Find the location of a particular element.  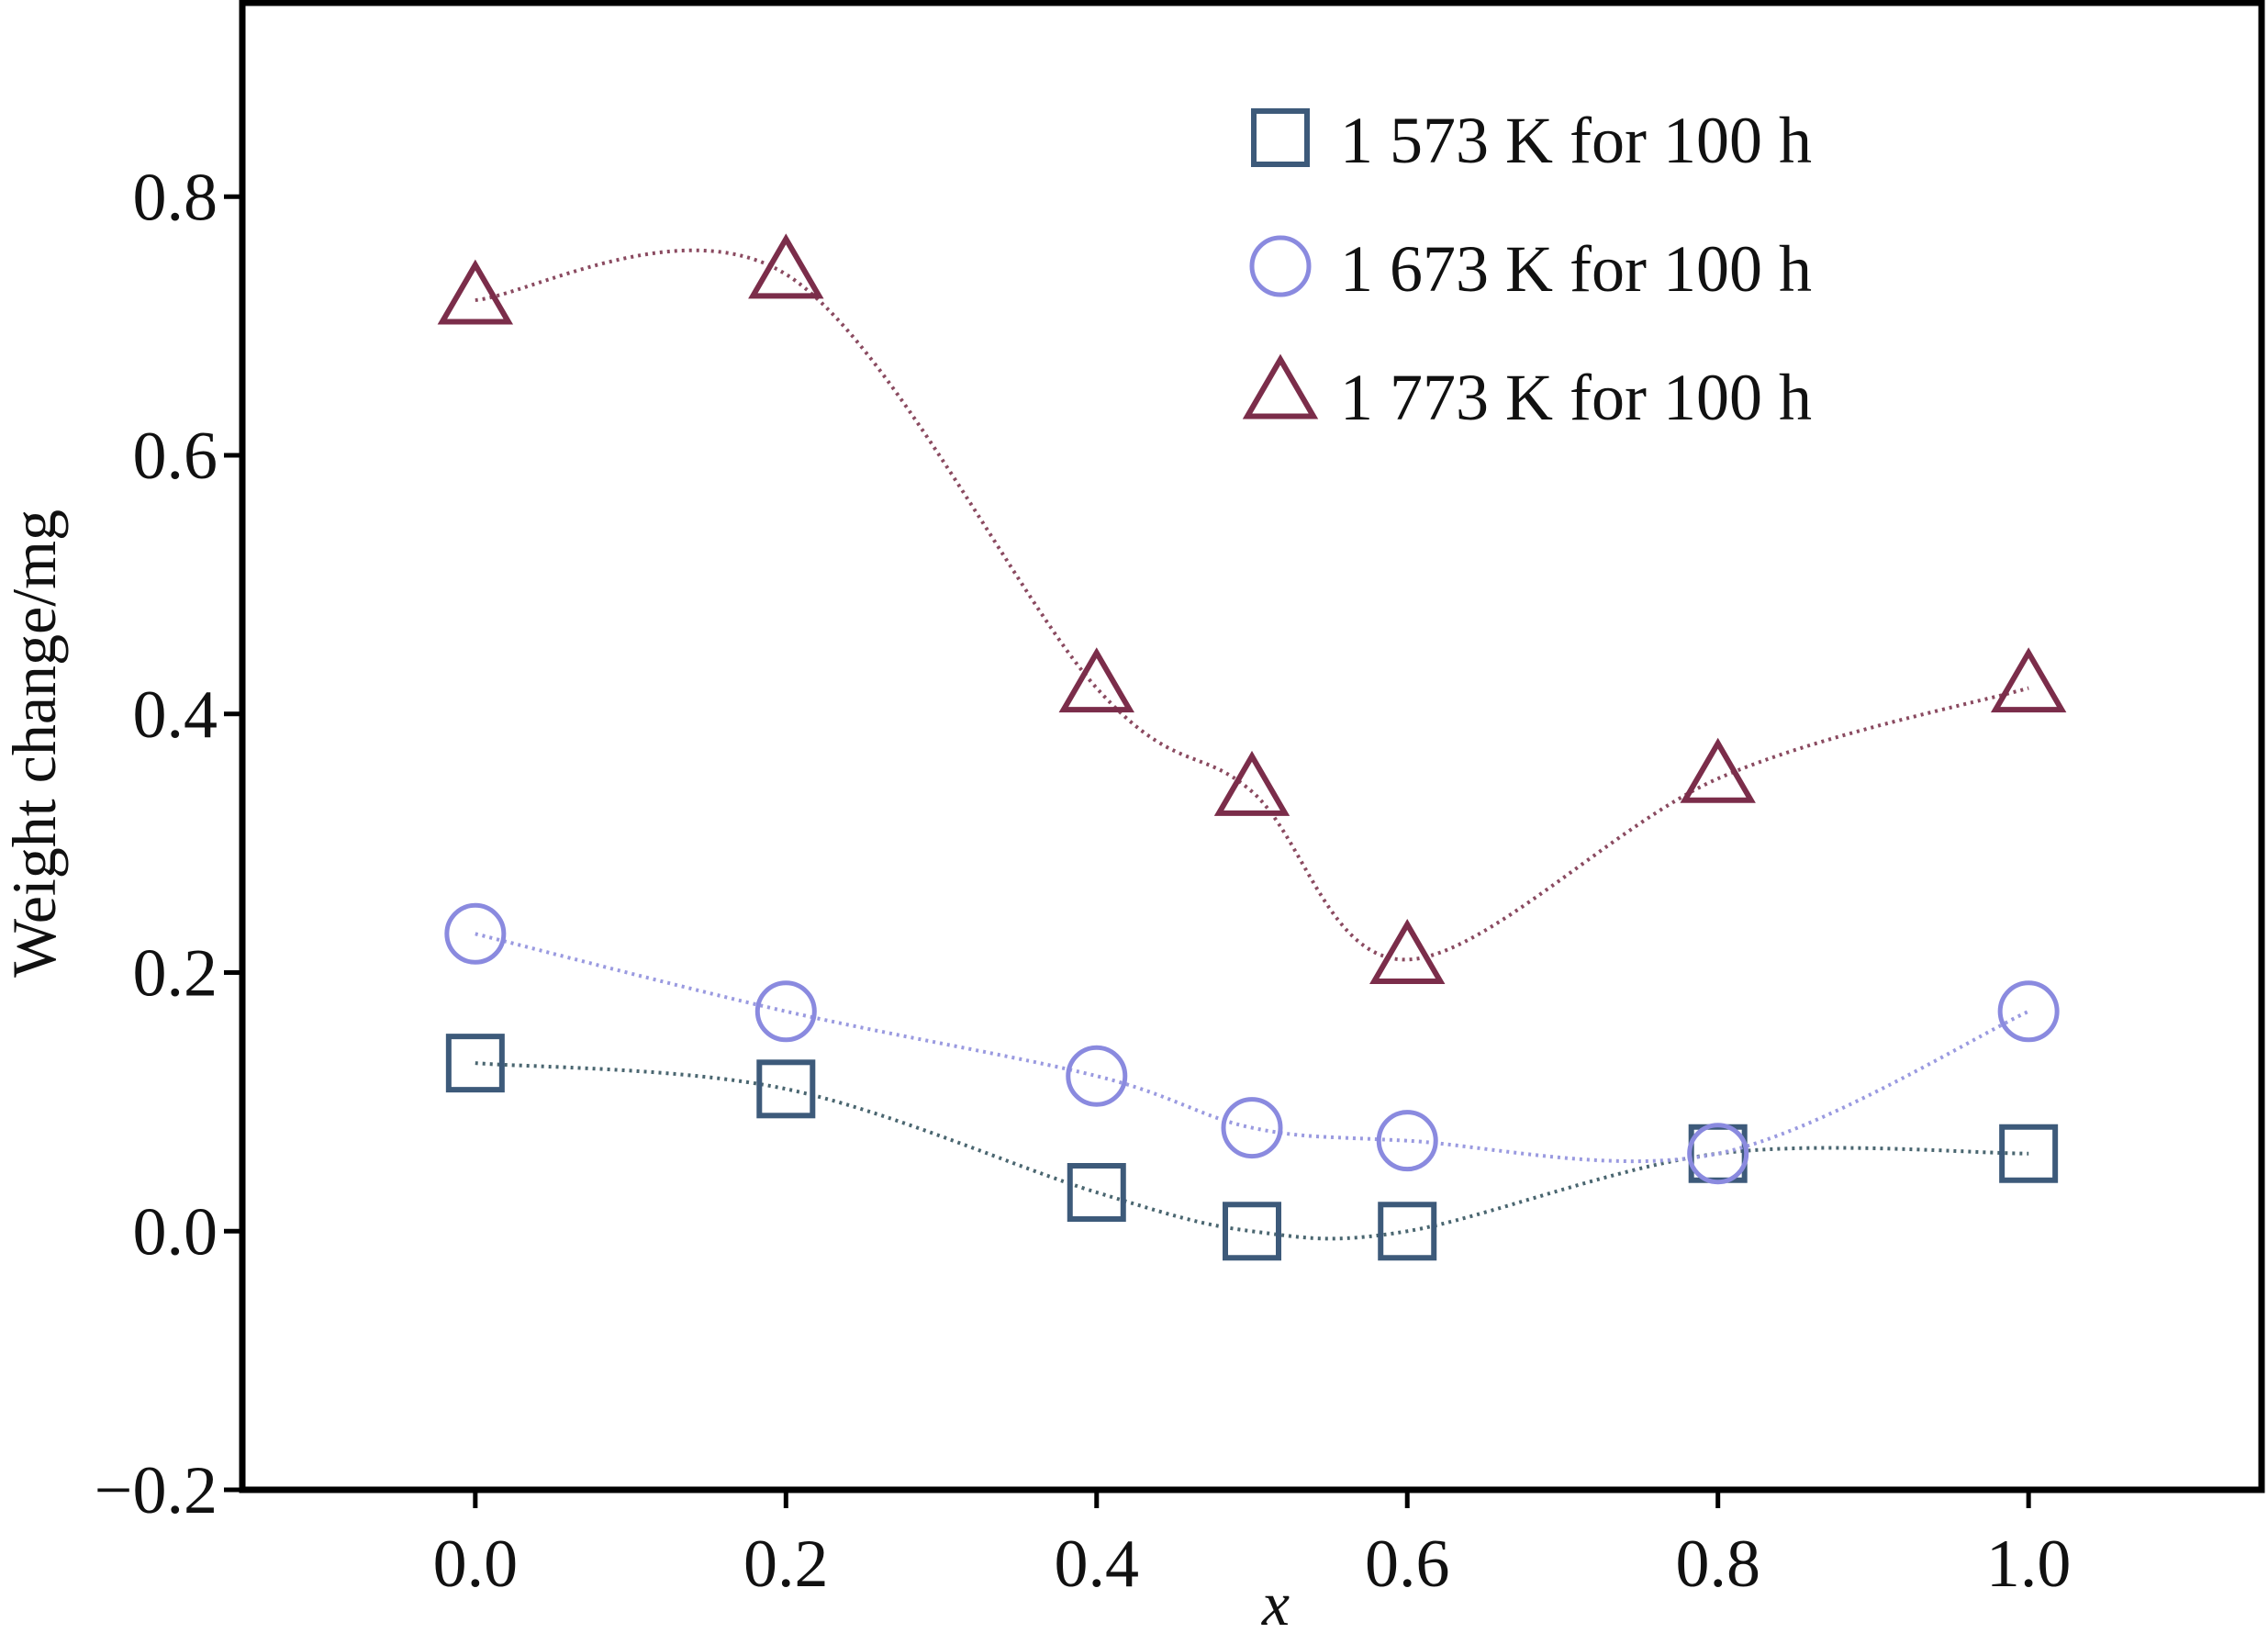

series-circle is located at coordinates (1252, 1043).